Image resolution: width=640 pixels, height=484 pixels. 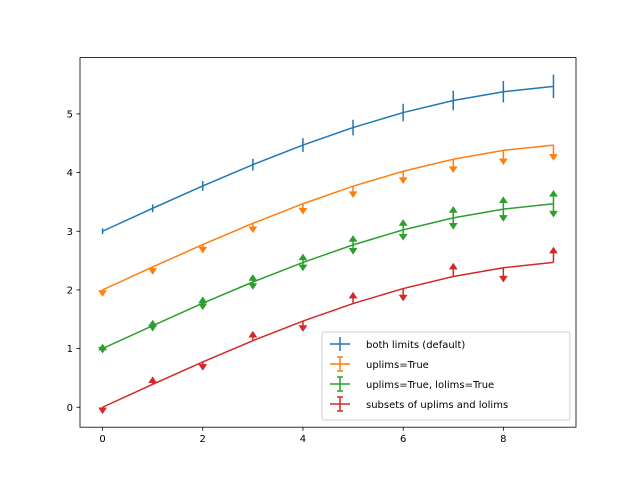 I want to click on y-tick-label: 3, so click(x=70, y=232).